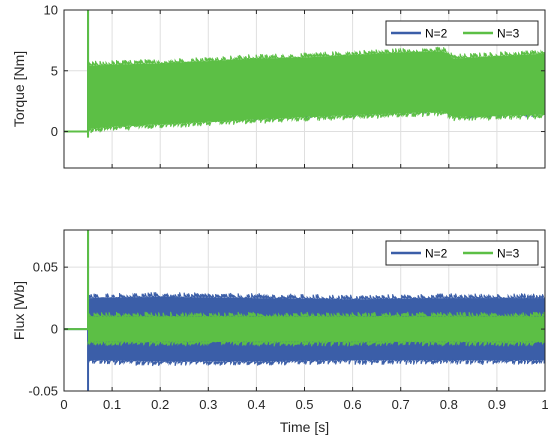 The height and width of the screenshot is (440, 550). What do you see at coordinates (51, 10) in the screenshot?
I see `y-tick-label: 10` at bounding box center [51, 10].